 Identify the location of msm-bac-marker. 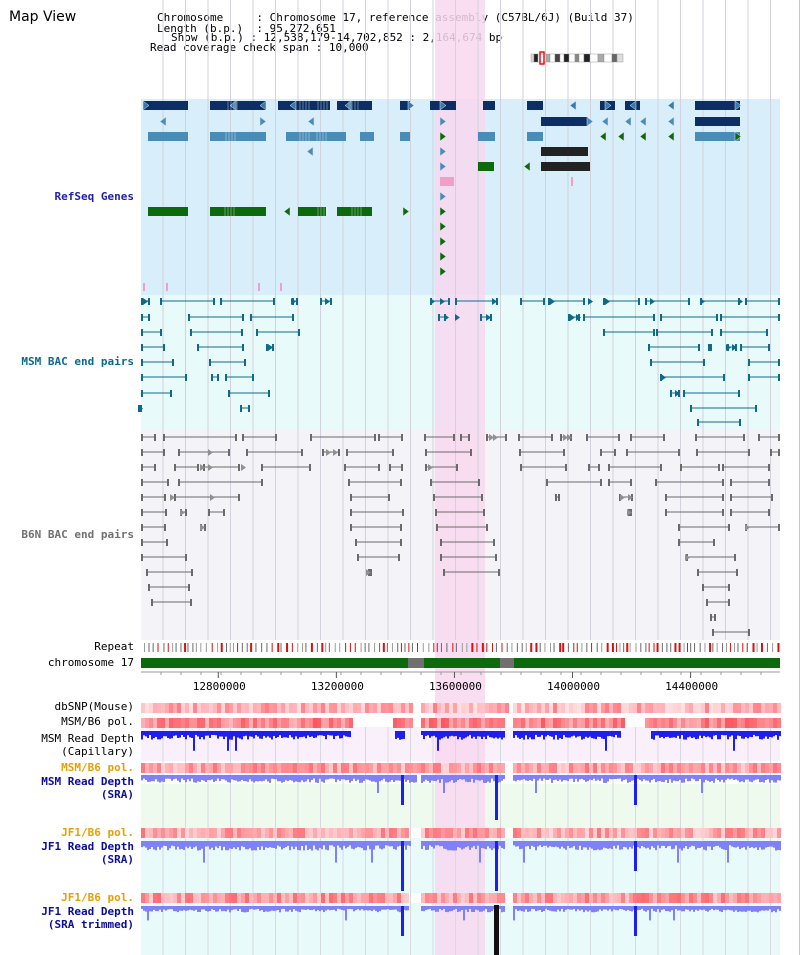
(457, 317).